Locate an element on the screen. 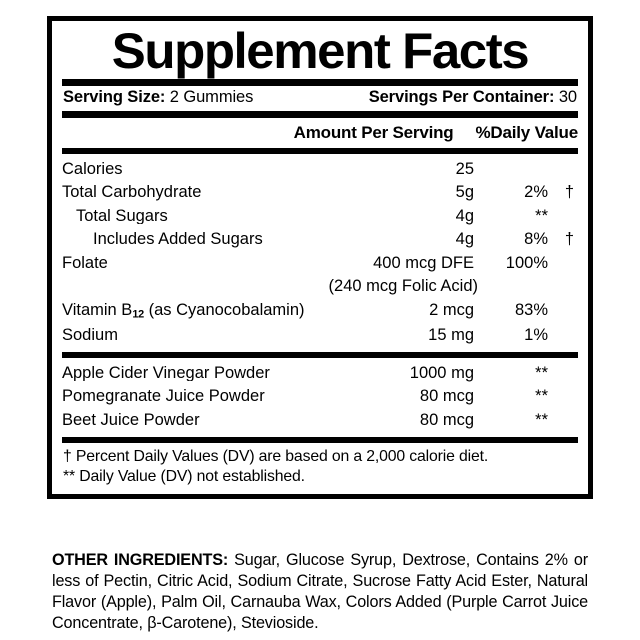 The image size is (640, 640). nutrient-name: Includes Added Sugars is located at coordinates (178, 239).